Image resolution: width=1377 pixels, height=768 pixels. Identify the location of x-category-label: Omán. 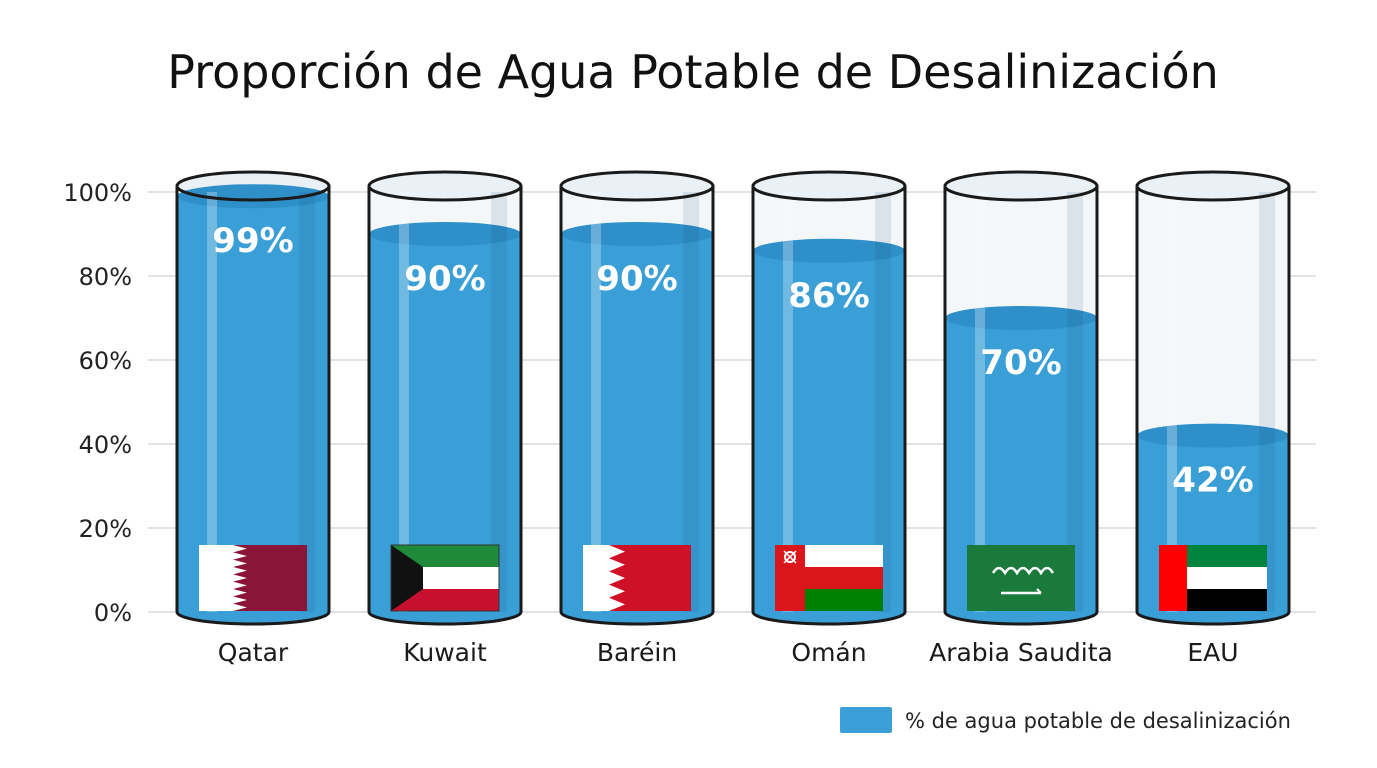
(828, 652).